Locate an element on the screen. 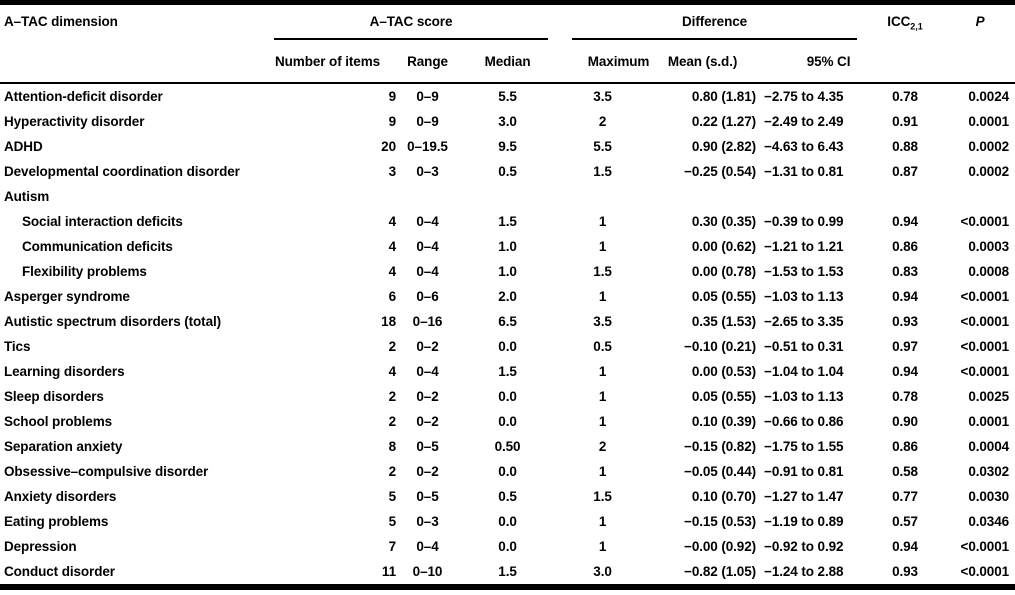  cell-p-value: <0.0001 is located at coordinates (985, 321).